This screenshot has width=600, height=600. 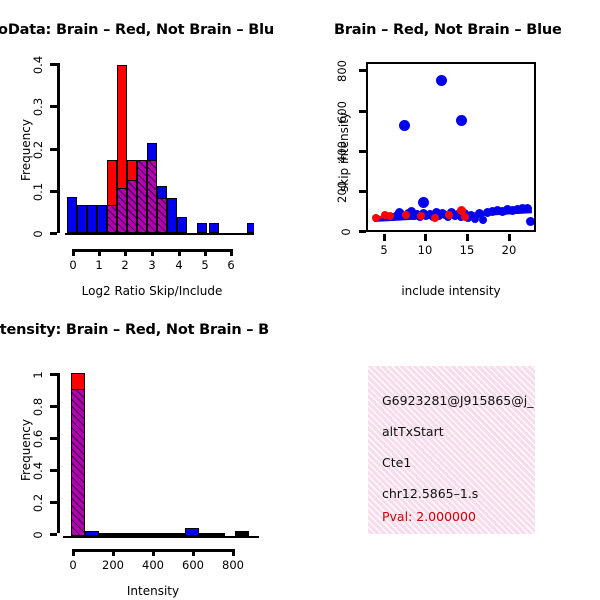 I want to click on scatter-ylabel: skip intensity, so click(x=344, y=152).